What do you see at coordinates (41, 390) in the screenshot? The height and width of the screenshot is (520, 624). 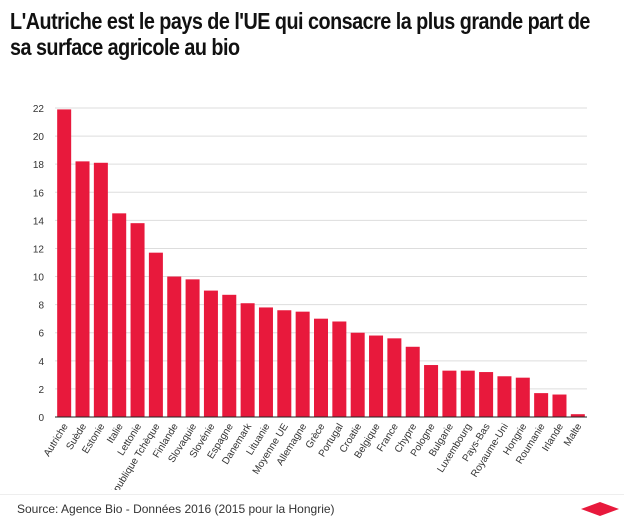 I see `y-tick-label: 2` at bounding box center [41, 390].